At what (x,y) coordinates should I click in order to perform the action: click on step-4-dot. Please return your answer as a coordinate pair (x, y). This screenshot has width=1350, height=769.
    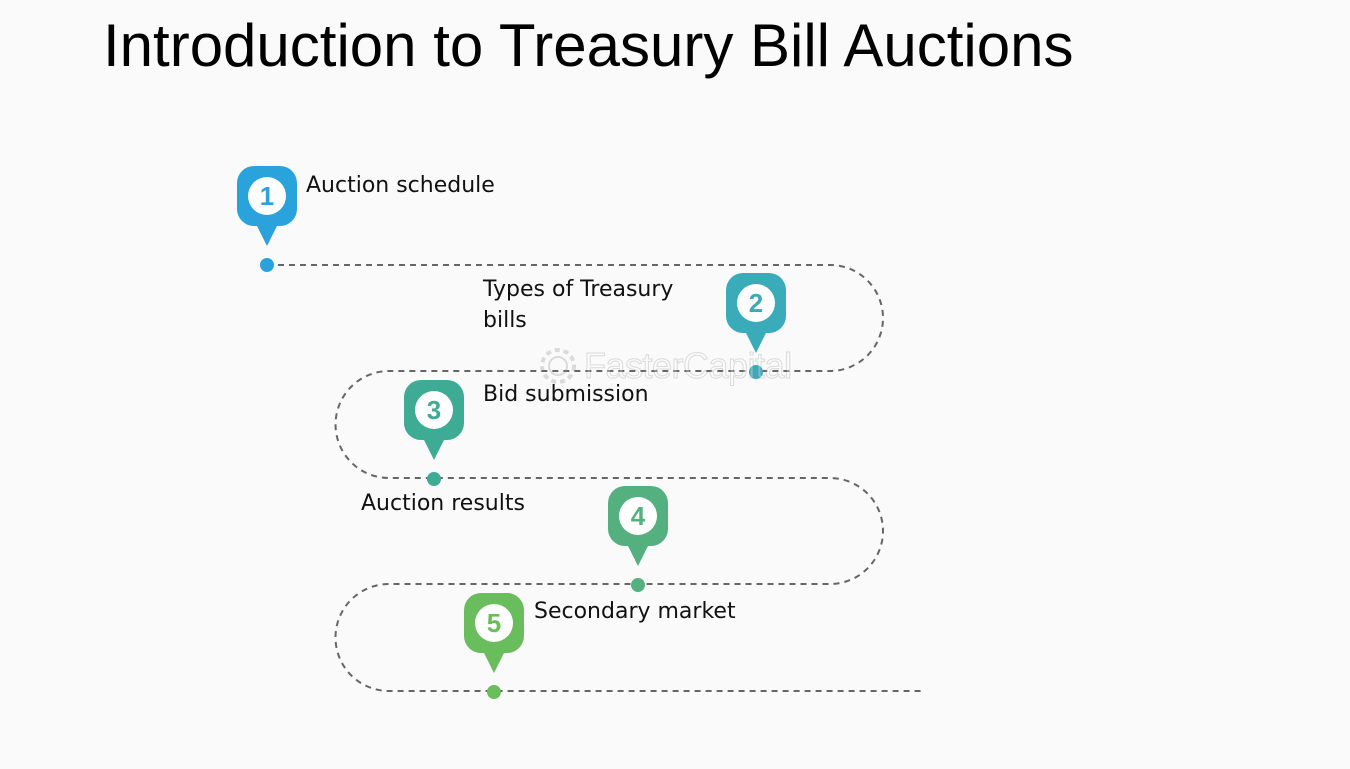
    Looking at the image, I should click on (638, 585).